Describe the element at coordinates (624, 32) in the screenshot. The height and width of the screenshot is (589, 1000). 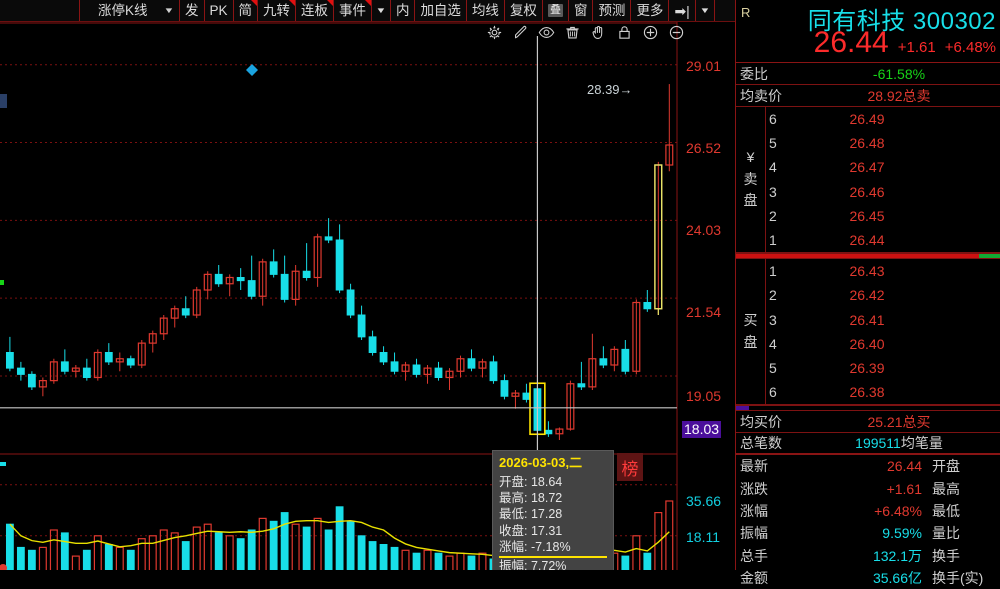
I see `lock-icon` at that location.